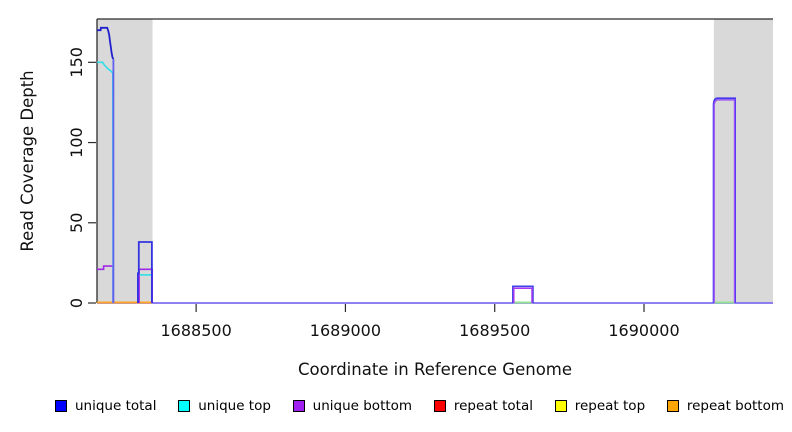  I want to click on legend-label: unique top, so click(234, 406).